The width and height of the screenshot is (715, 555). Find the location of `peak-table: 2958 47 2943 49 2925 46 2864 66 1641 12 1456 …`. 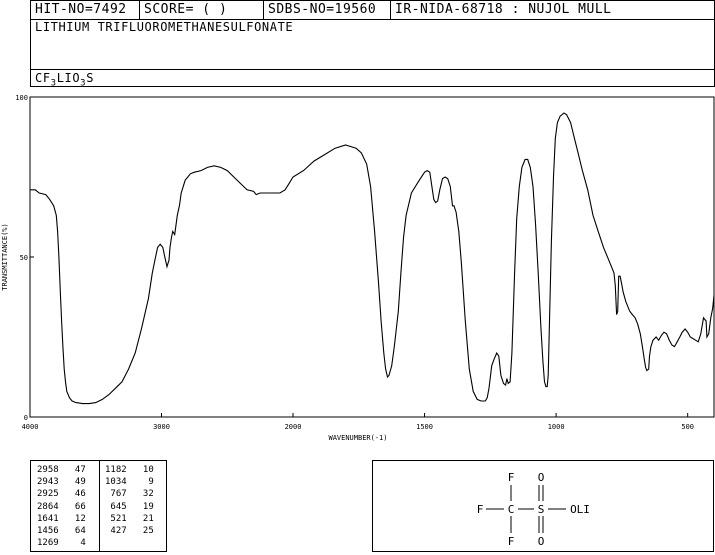

peak-table: 2958 47 2943 49 2925 46 2864 66 1641 12 1456 … is located at coordinates (98, 506).